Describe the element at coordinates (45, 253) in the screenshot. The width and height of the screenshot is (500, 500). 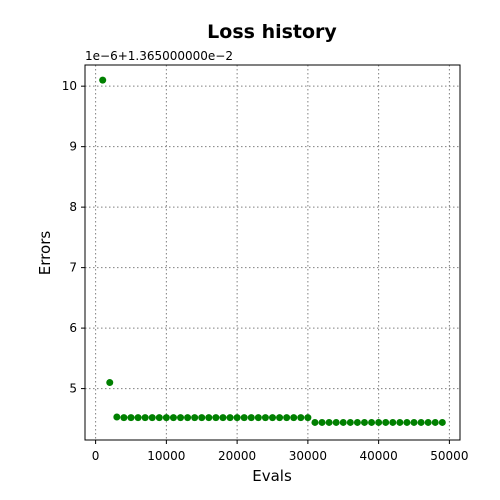
I see `y-axis-label: Errors` at that location.